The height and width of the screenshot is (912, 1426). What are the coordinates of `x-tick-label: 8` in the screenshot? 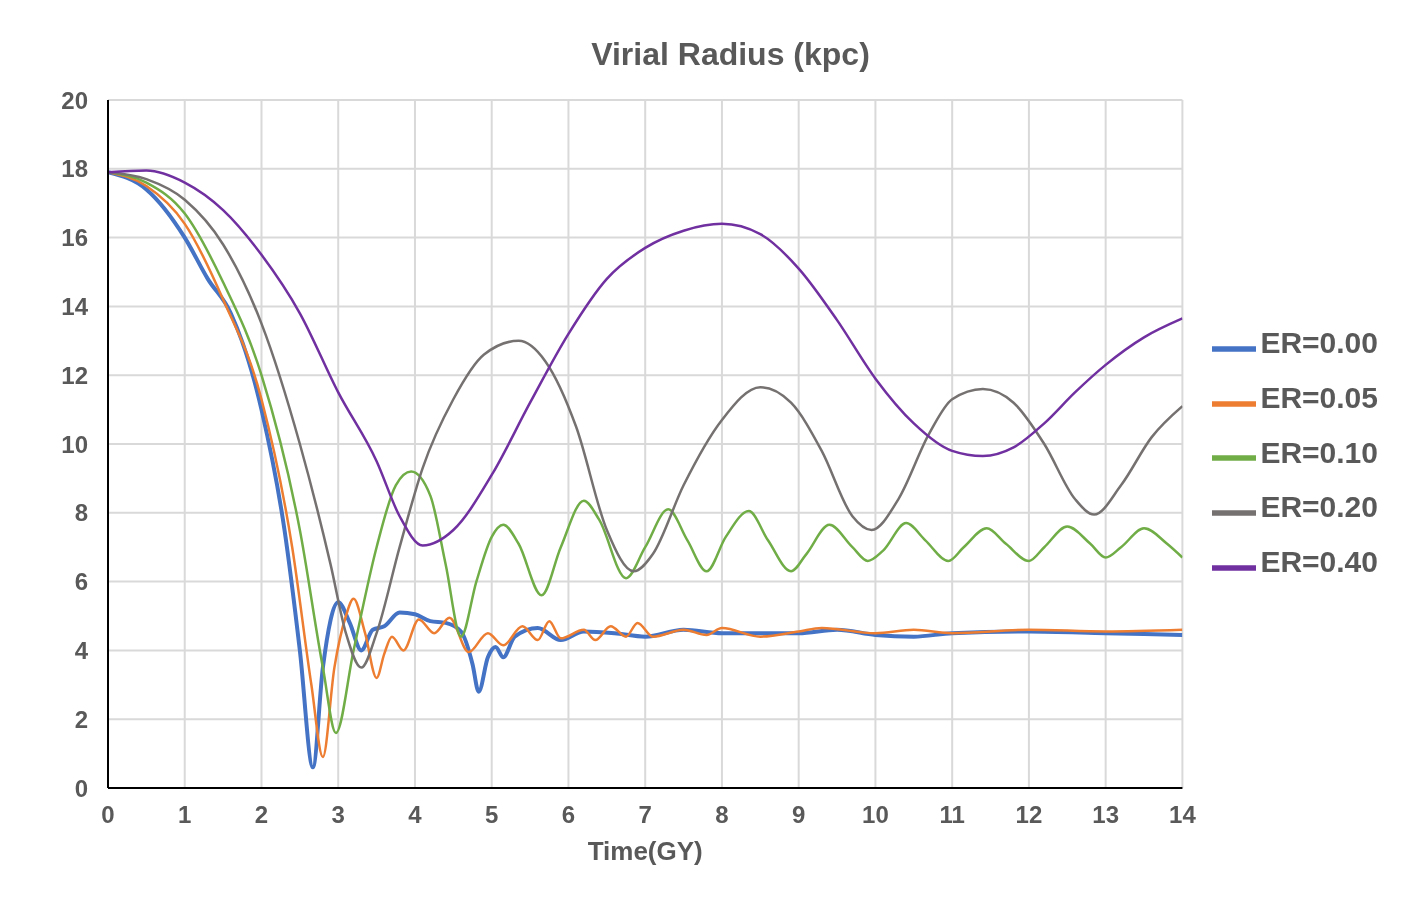 It's located at (722, 815).